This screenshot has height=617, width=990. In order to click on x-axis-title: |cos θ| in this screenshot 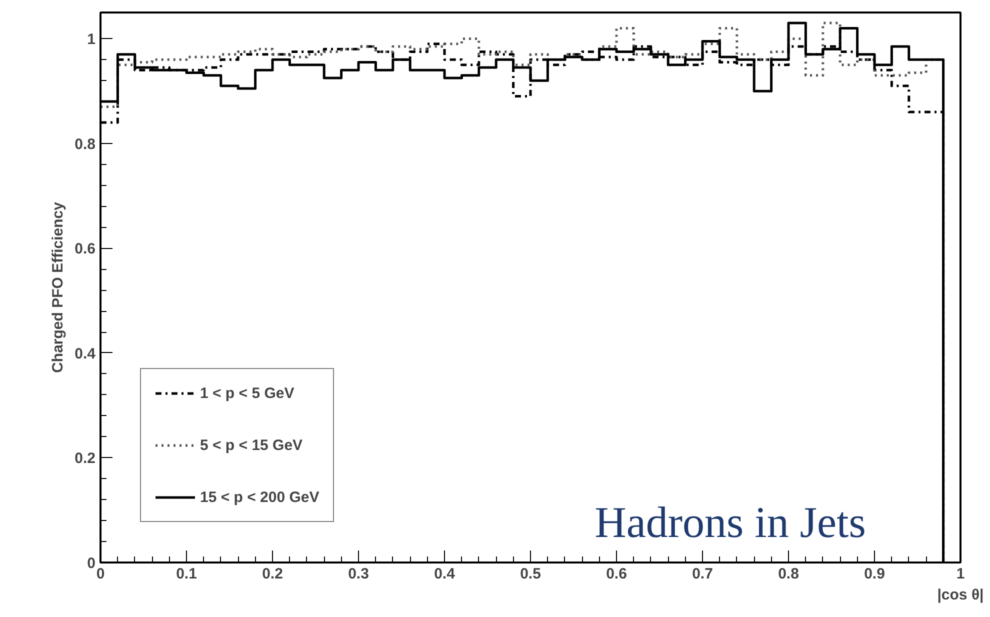, I will do `click(960, 595)`.